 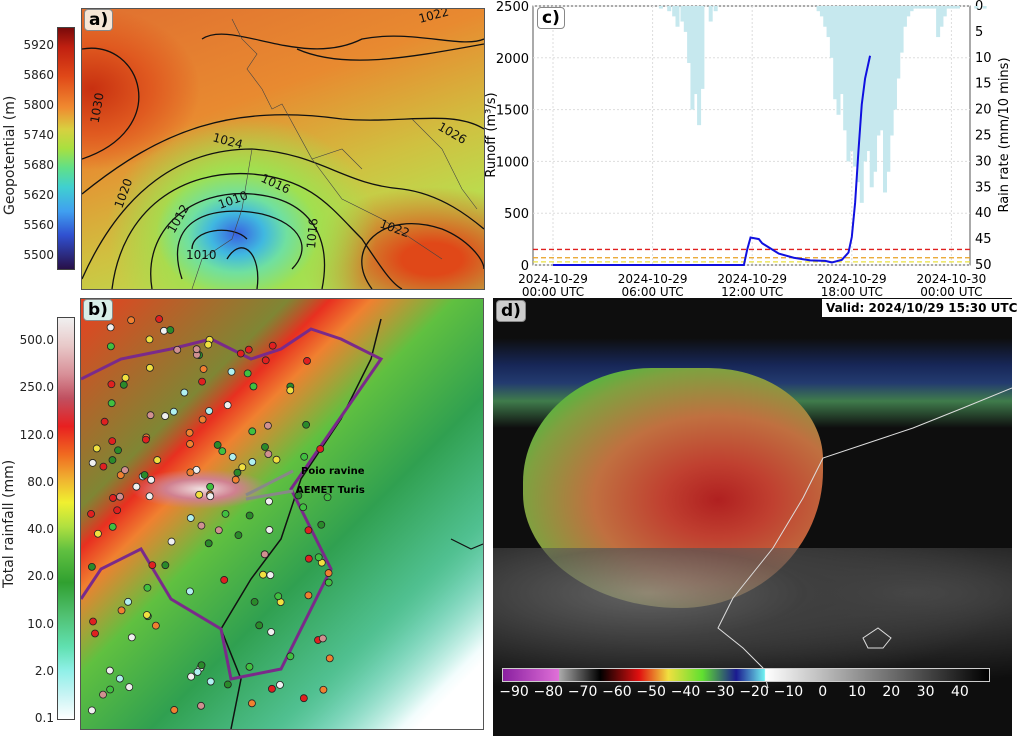 What do you see at coordinates (720, 692) in the screenshot?
I see `colorbar-tick: −30` at bounding box center [720, 692].